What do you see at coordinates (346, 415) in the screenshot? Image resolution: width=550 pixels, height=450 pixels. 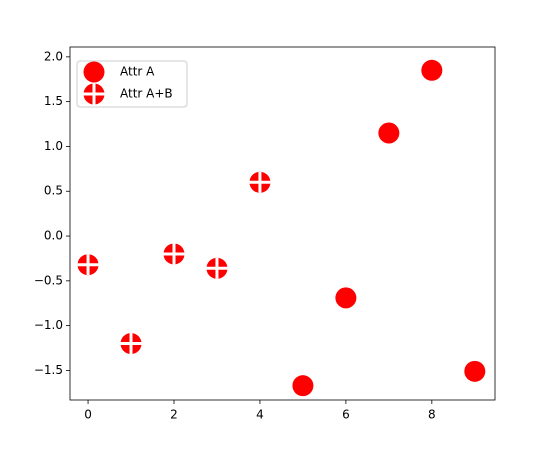 I see `x-tick-label: 6` at bounding box center [346, 415].